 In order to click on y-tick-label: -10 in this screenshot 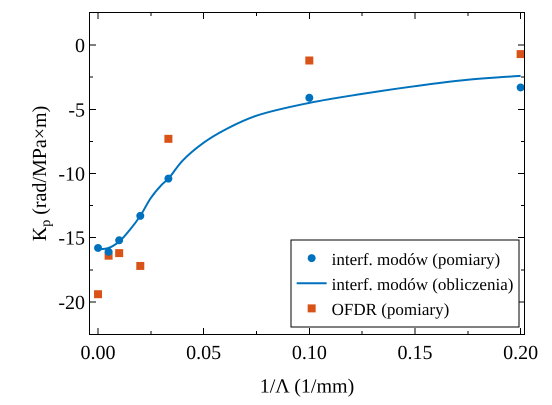, I will do `click(71, 175)`.